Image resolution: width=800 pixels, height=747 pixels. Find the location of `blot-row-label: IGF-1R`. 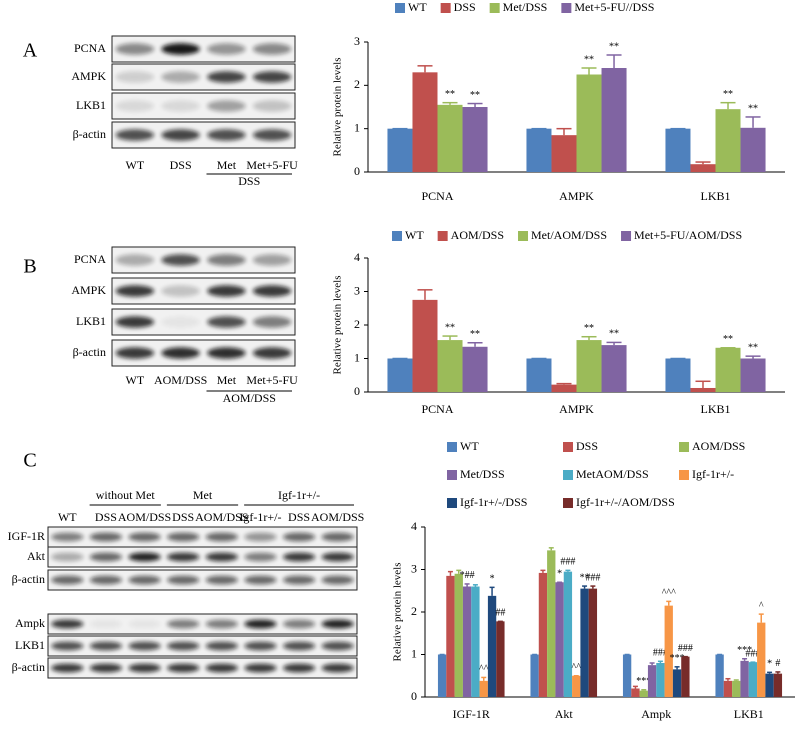

blot-row-label: IGF-1R is located at coordinates (26, 536).